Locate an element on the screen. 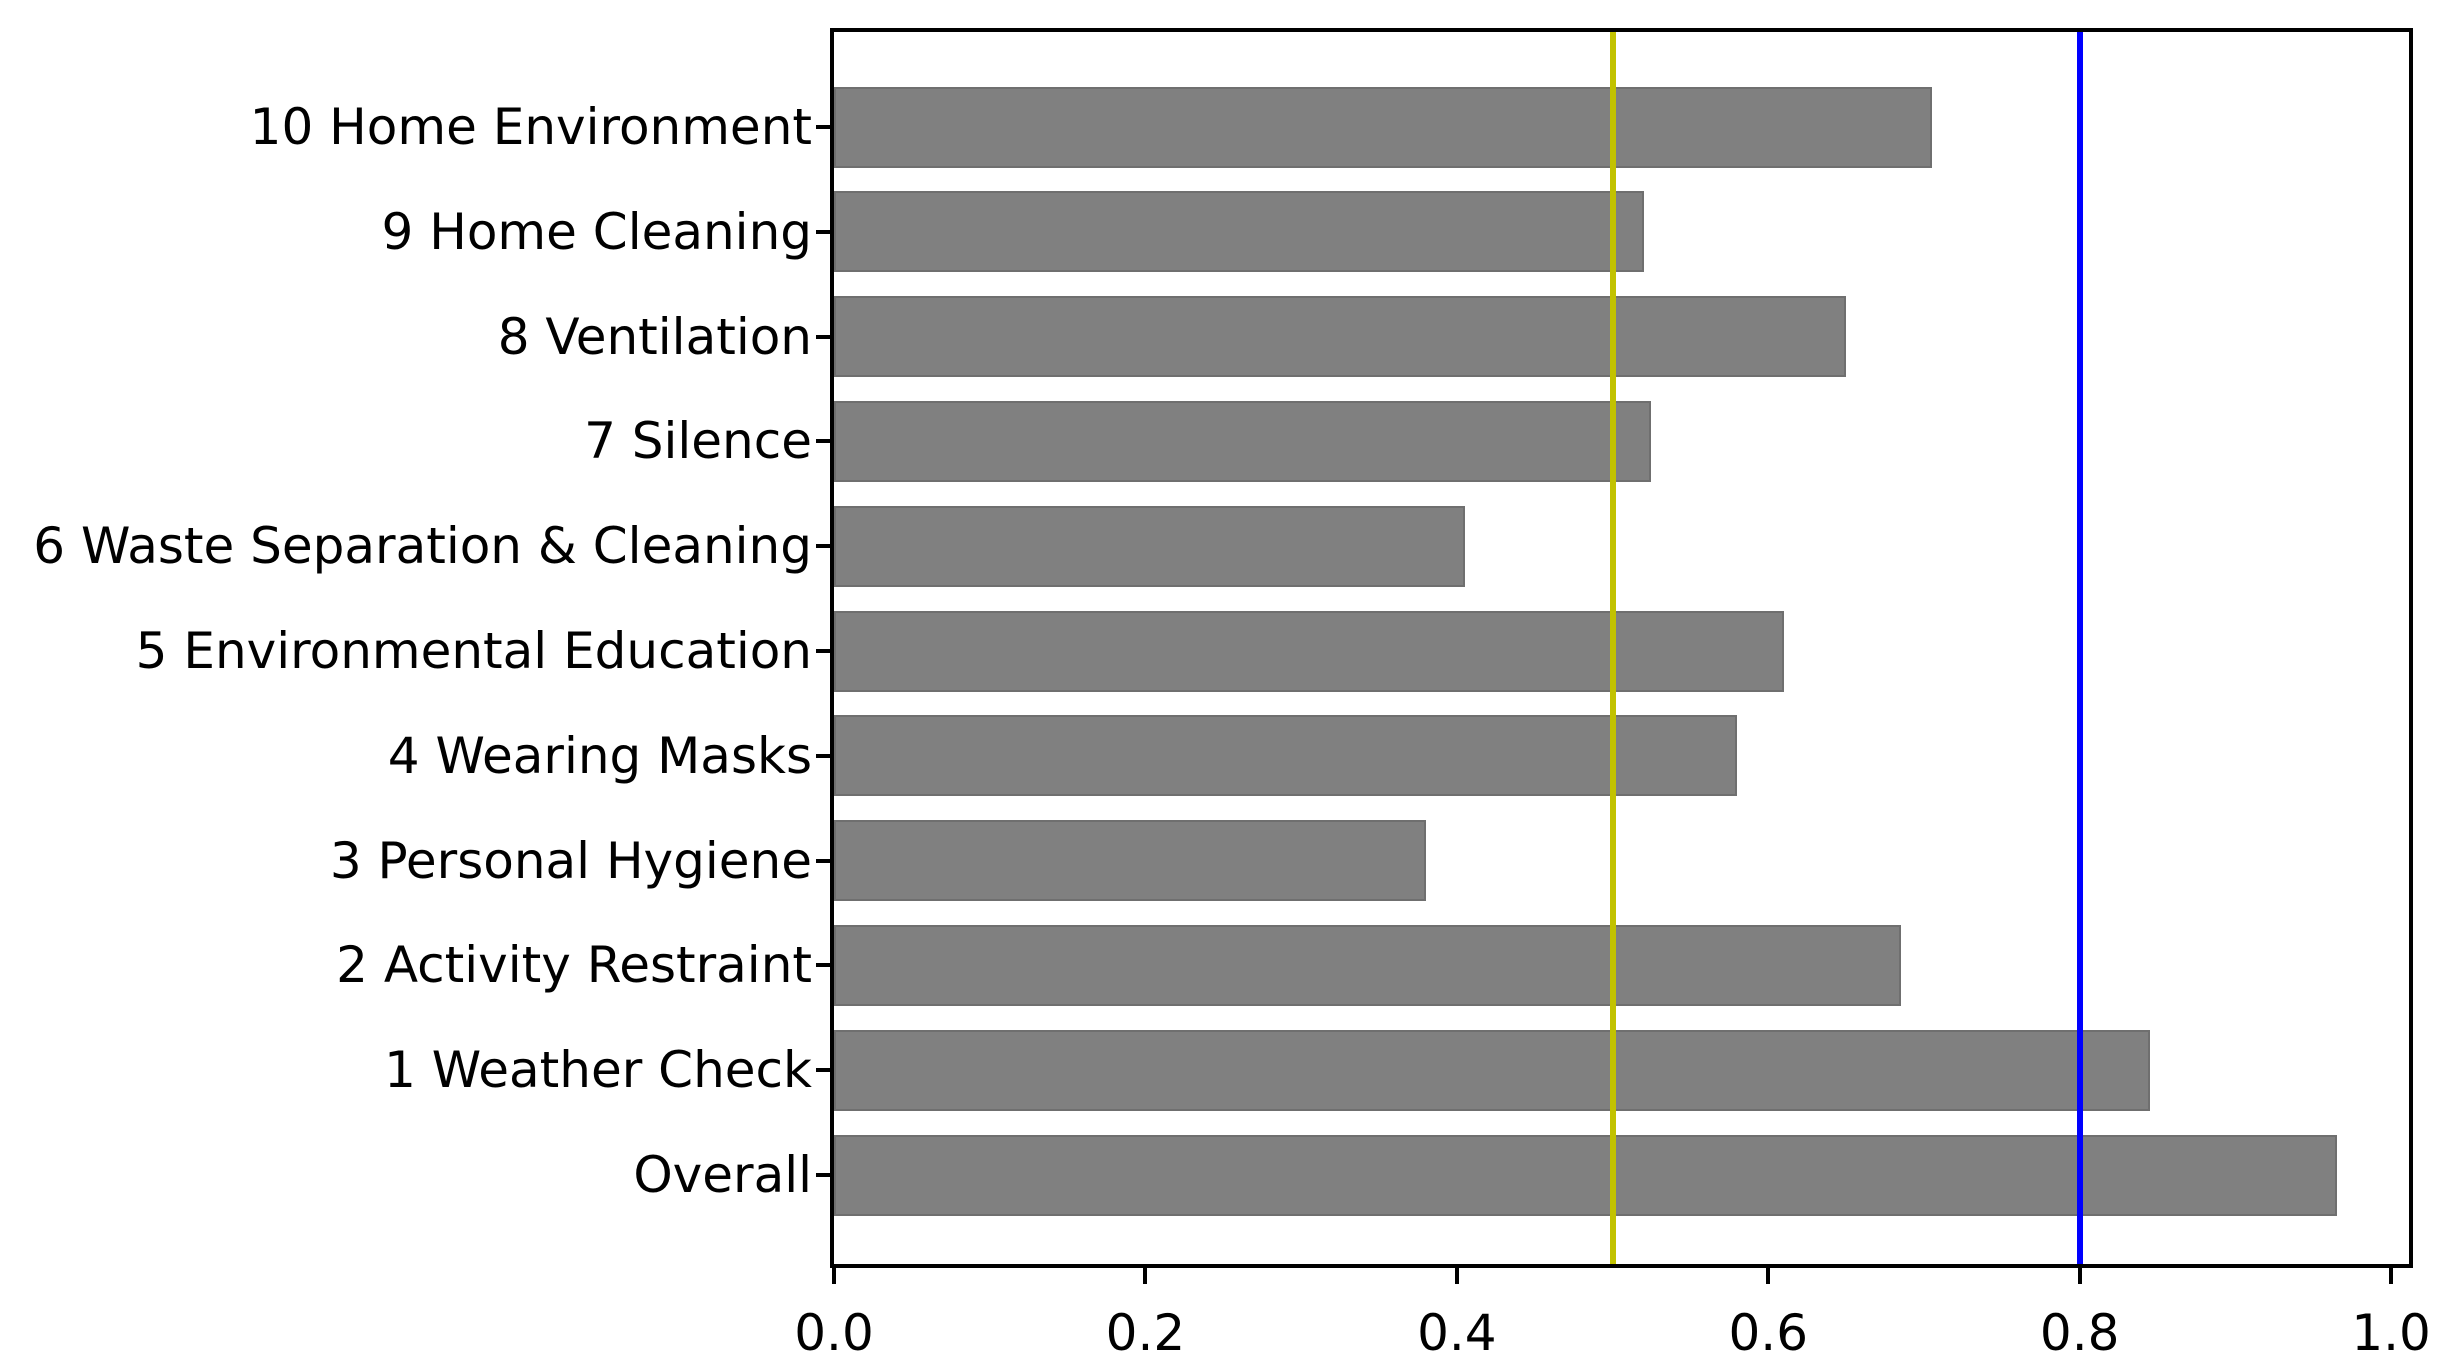 The image size is (2453, 1371). category-label: 4 Wearing Masks is located at coordinates (599, 755).